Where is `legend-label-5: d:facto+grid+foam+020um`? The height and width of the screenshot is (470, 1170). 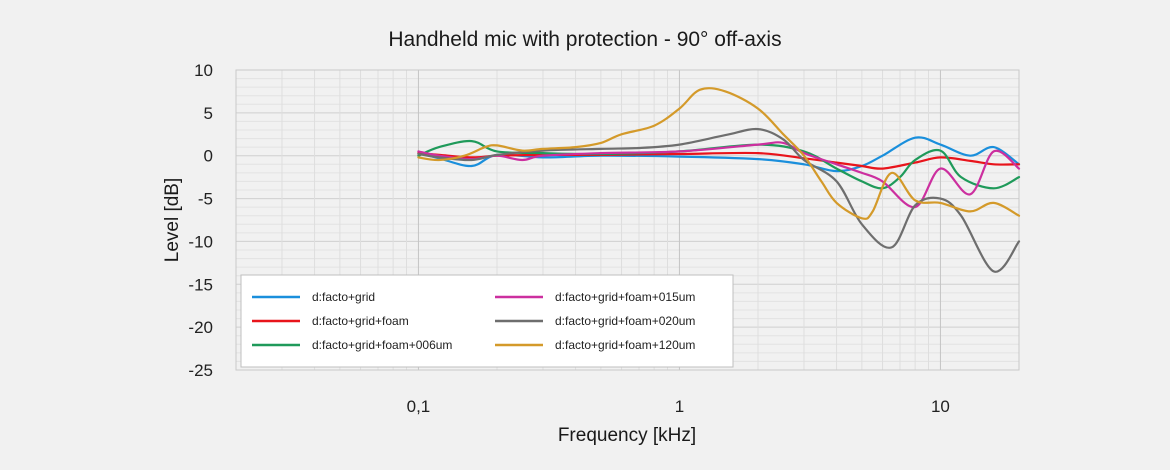 legend-label-5: d:facto+grid+foam+020um is located at coordinates (625, 321).